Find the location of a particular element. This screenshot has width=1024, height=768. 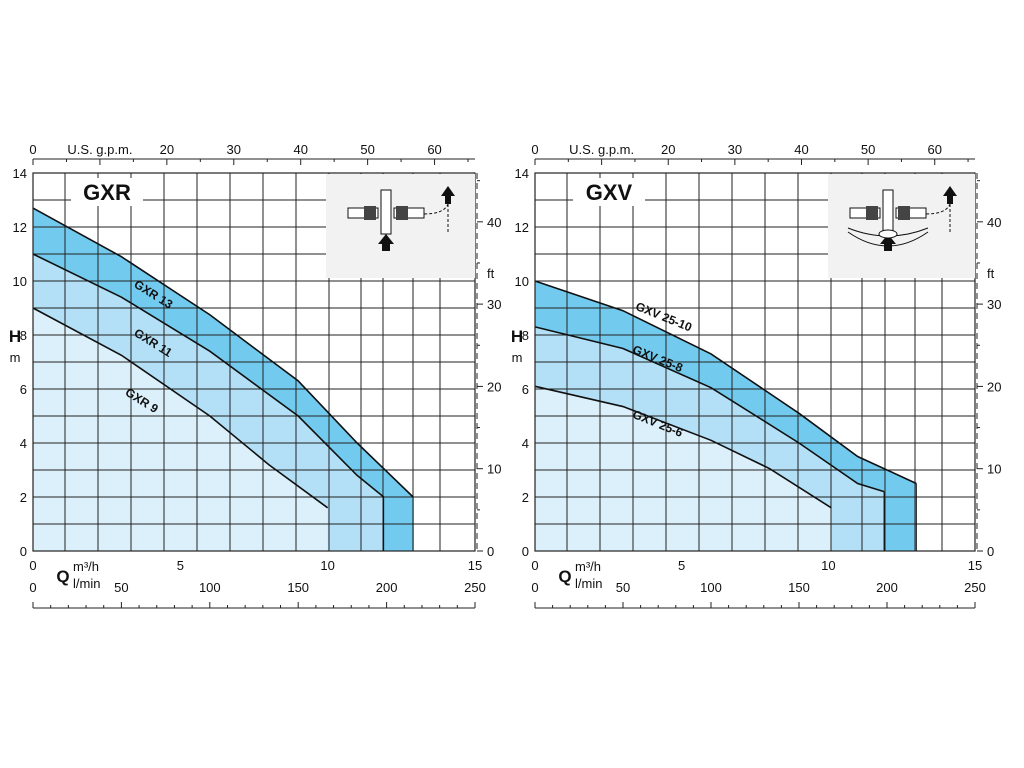

y2-tick-label: 40 is located at coordinates (494, 222).